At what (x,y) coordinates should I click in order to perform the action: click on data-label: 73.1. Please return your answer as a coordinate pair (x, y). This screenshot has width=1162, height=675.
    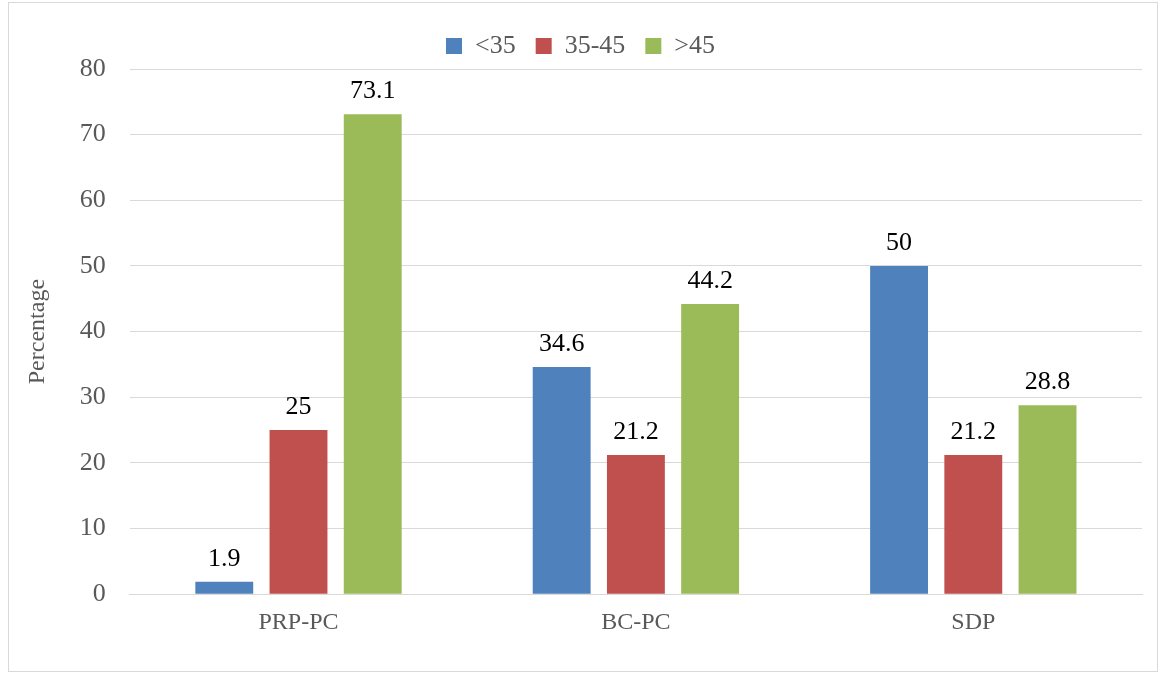
    Looking at the image, I should click on (372, 90).